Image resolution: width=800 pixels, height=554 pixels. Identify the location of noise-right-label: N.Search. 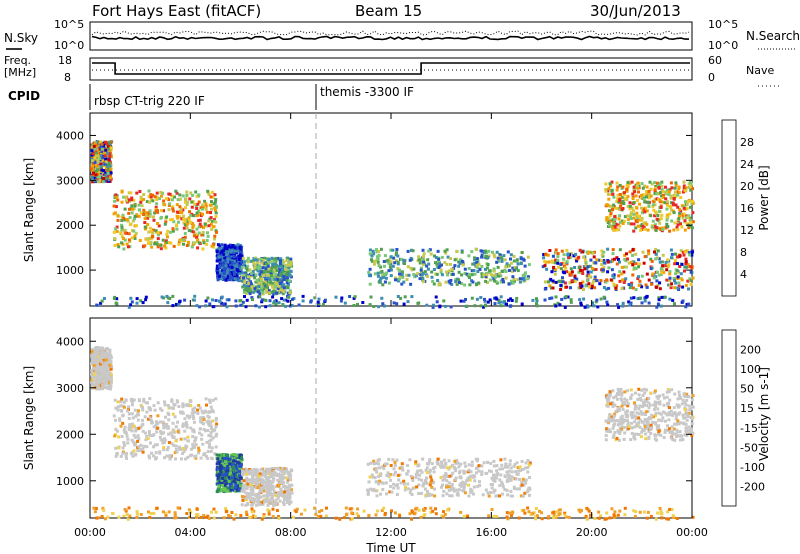
(773, 36).